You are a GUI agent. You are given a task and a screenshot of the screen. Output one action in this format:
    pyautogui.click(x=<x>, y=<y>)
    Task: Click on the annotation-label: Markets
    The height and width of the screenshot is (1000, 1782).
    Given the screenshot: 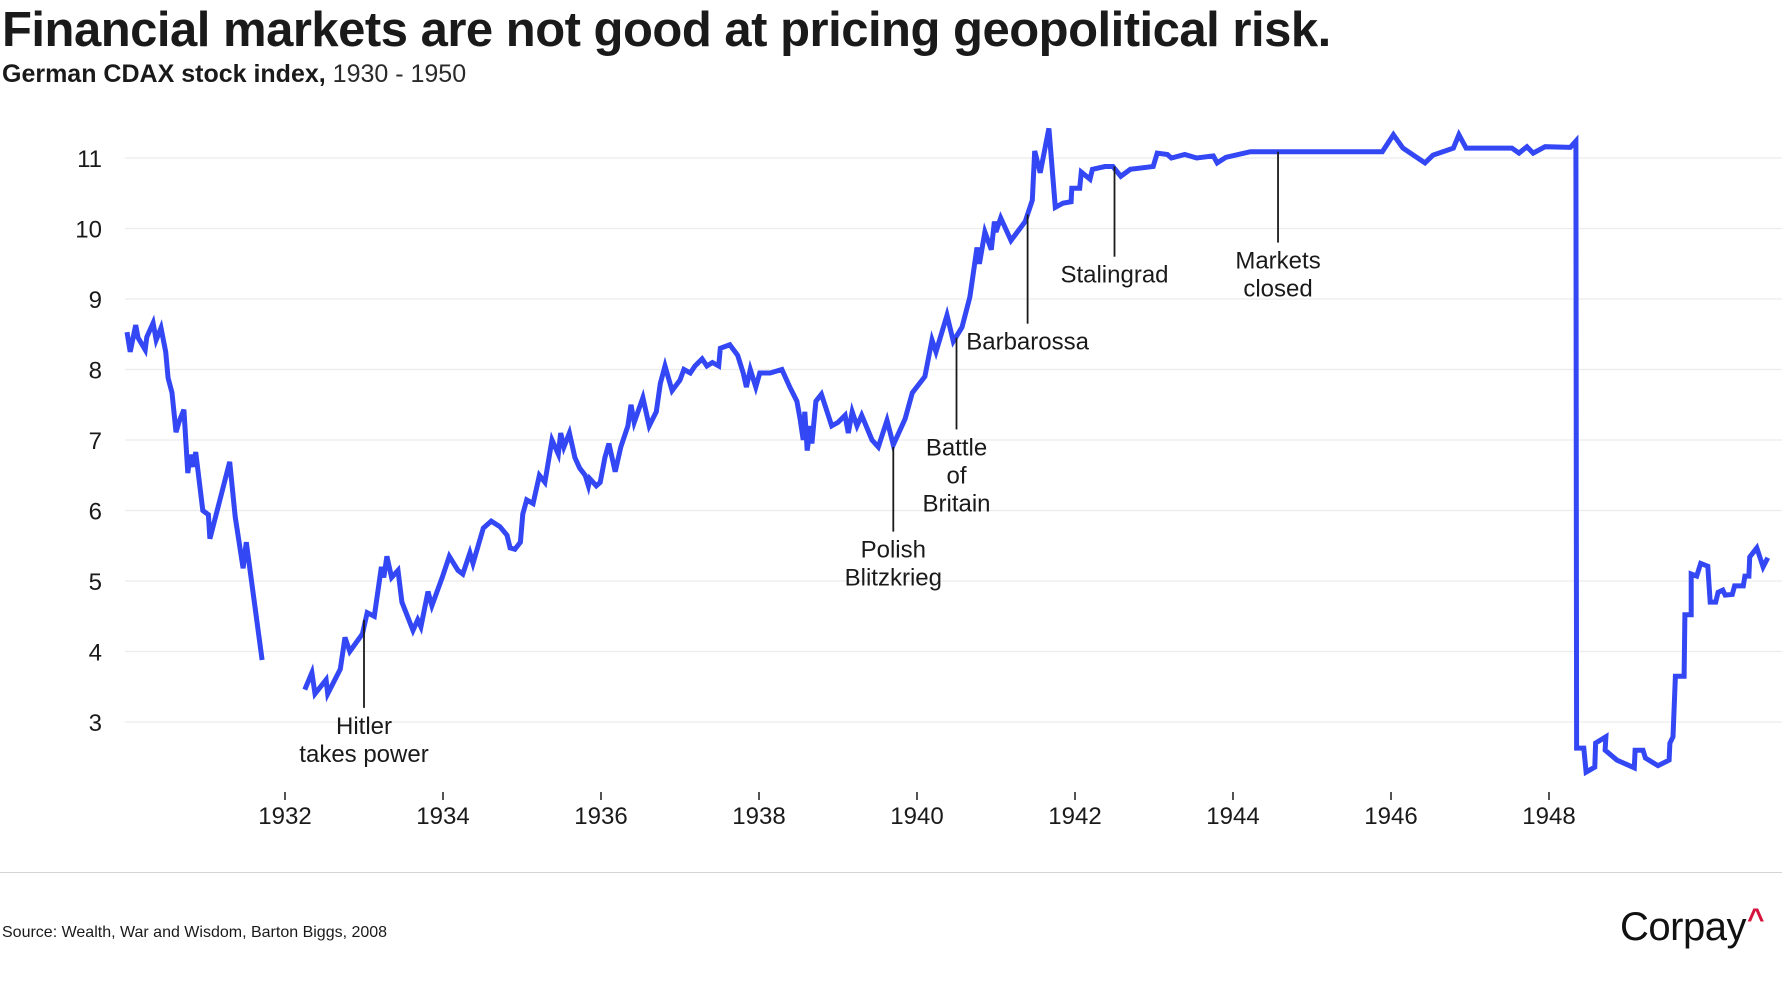 What is the action you would take?
    pyautogui.click(x=1277, y=261)
    